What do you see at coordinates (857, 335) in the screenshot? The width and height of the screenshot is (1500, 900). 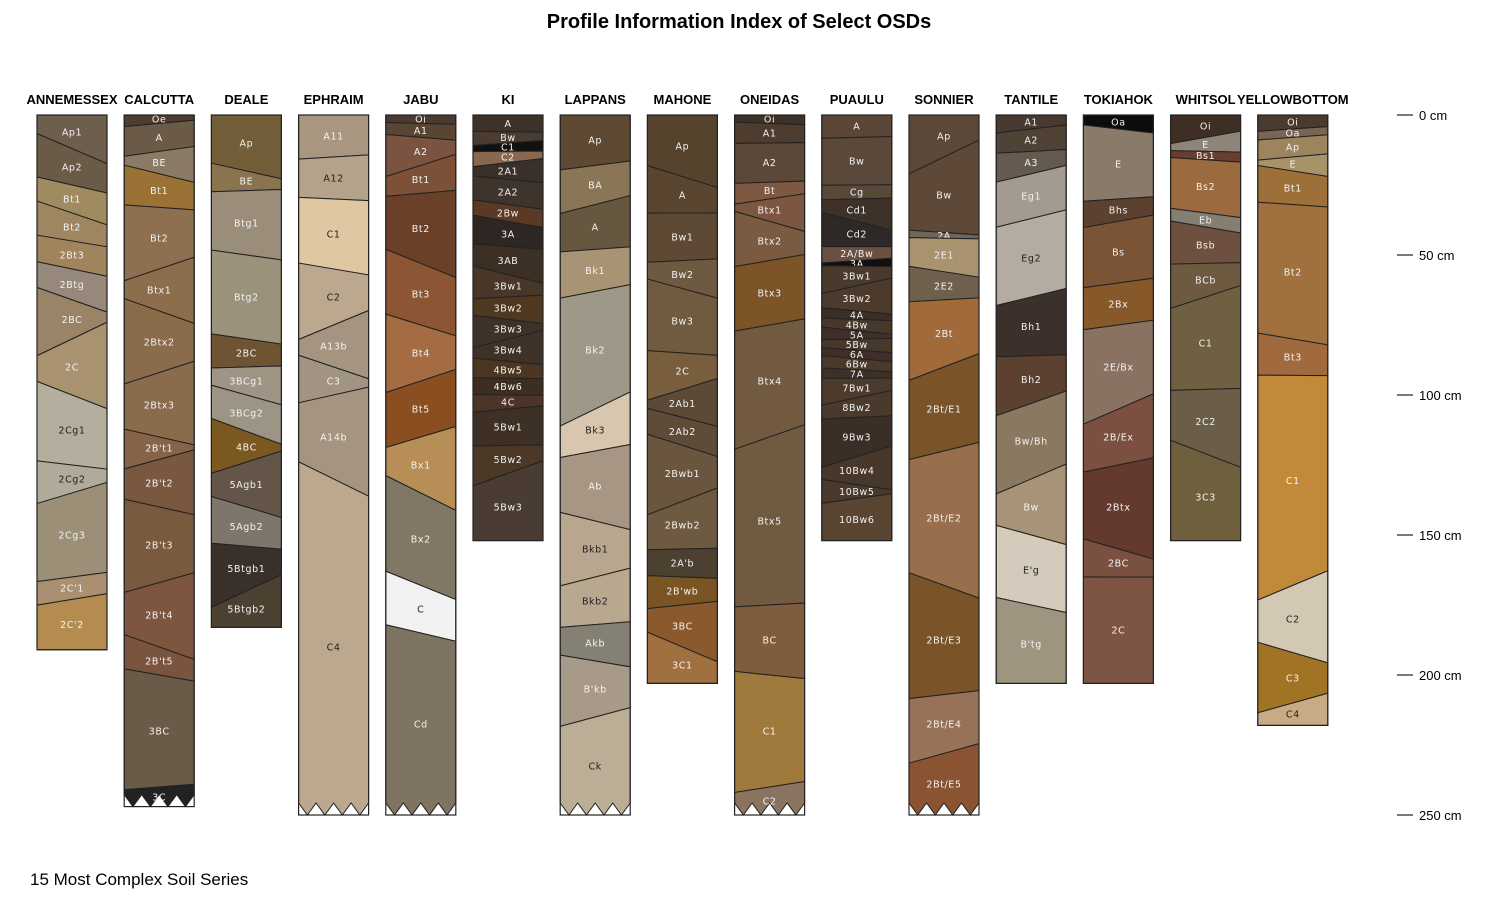 I see `horizon-label: 5A` at bounding box center [857, 335].